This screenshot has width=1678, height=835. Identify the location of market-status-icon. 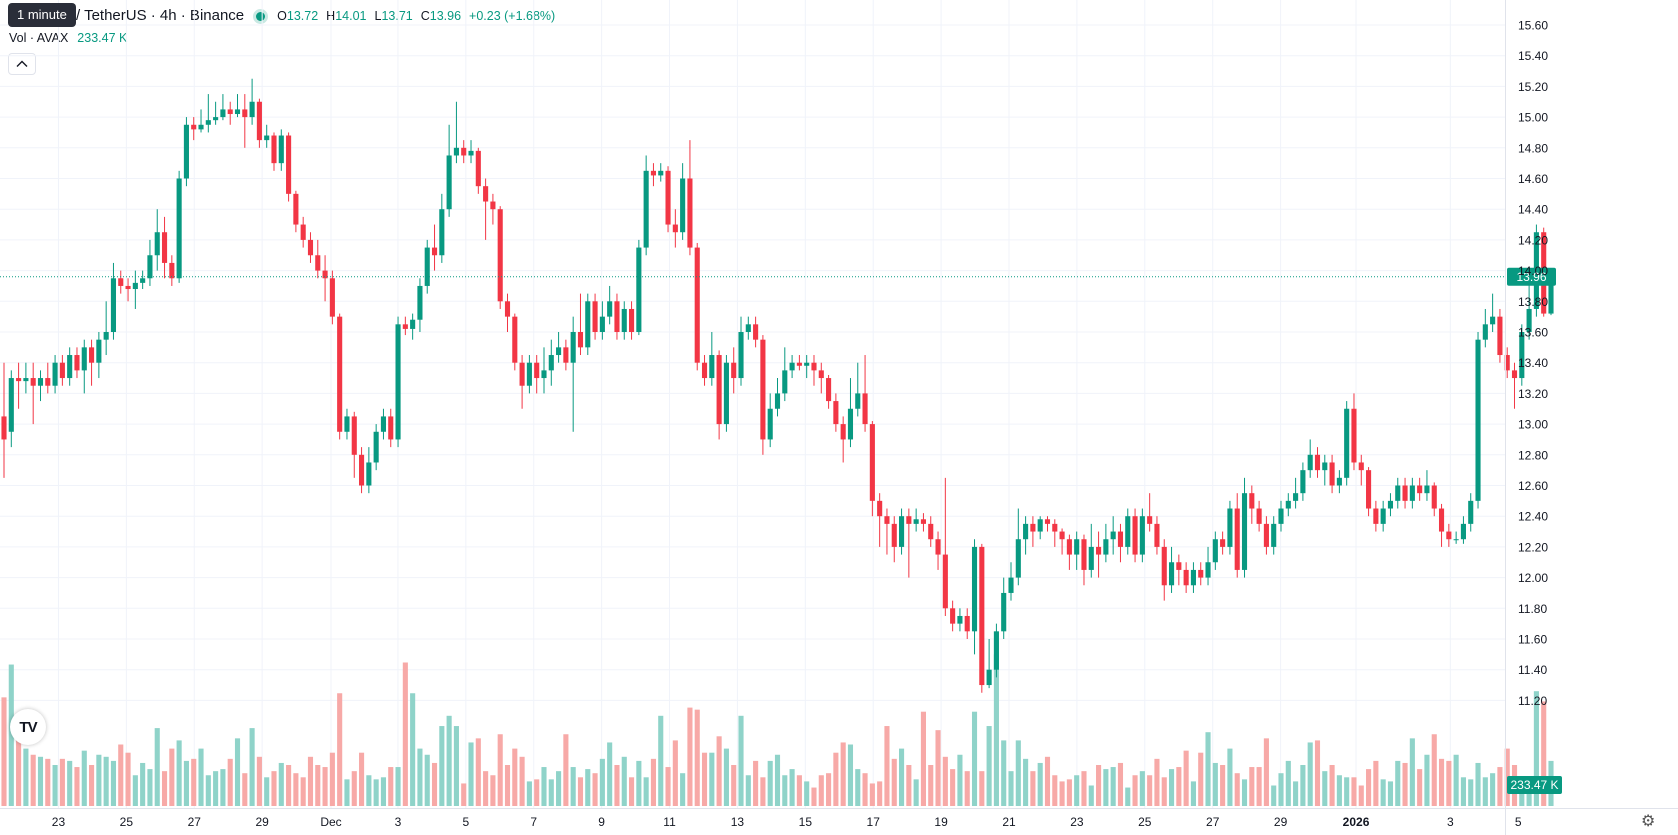
(261, 16).